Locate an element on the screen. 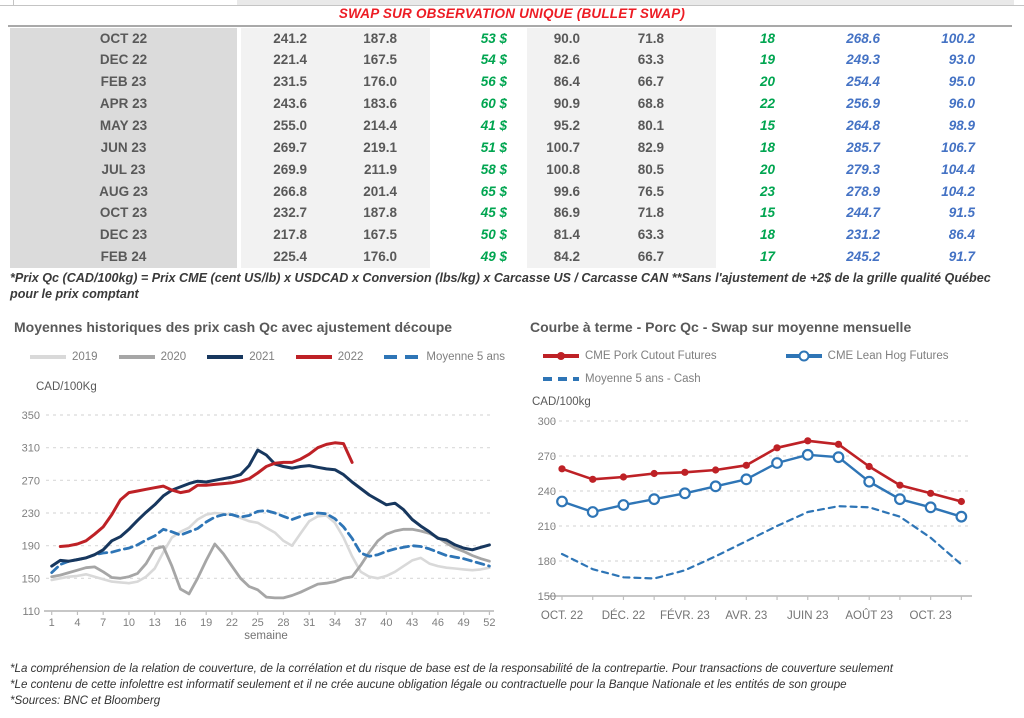 The height and width of the screenshot is (718, 1024). table-cell: 269.9 is located at coordinates (290, 169).